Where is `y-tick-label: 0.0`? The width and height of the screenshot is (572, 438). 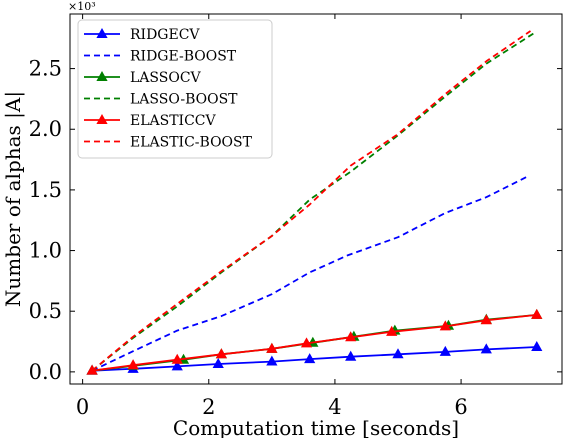
y-tick-label: 0.0 is located at coordinates (45, 372).